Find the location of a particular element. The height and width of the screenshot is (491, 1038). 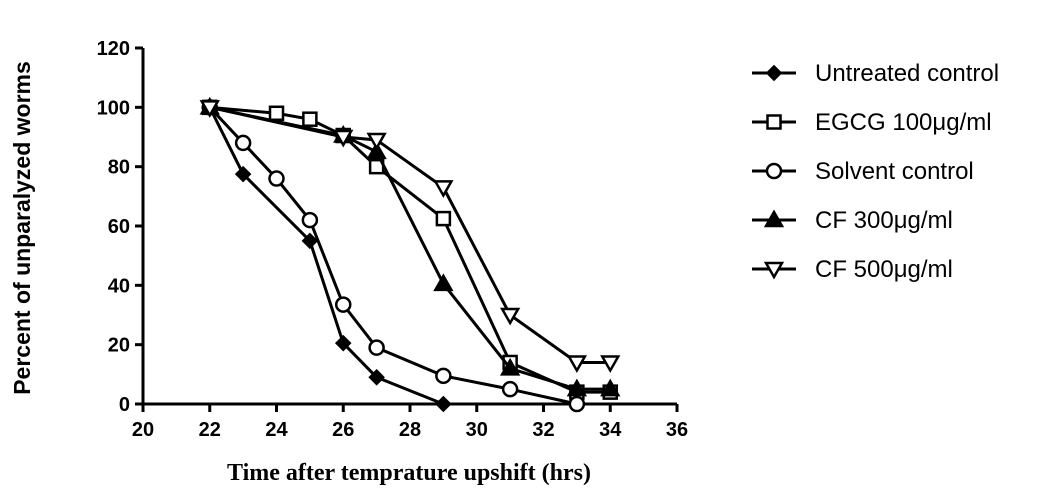

y-tick-label: 0 is located at coordinates (124, 405).